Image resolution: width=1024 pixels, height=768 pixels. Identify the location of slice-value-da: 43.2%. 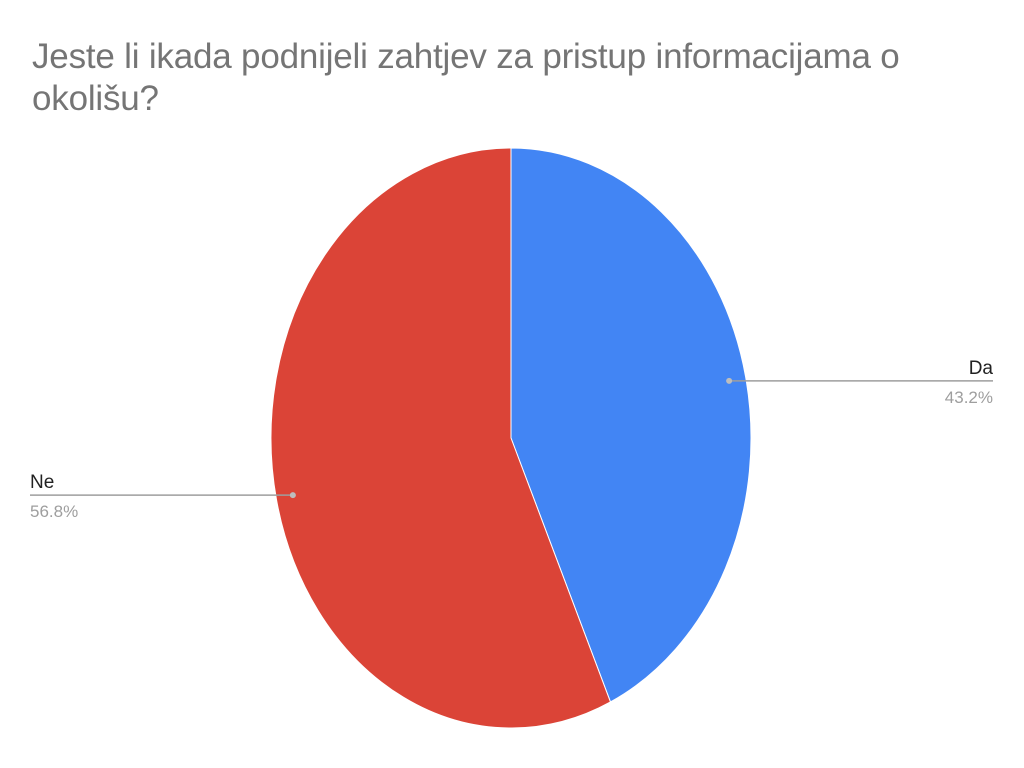
(969, 397).